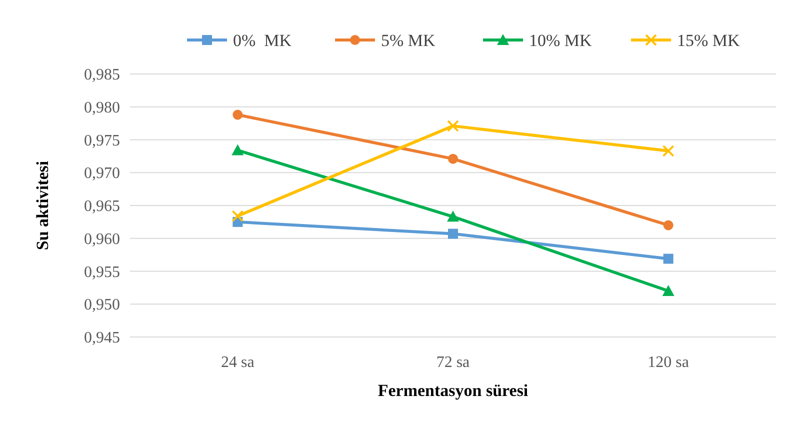 The image size is (788, 424). I want to click on y-axis-title: Su aktivitesi, so click(42, 205).